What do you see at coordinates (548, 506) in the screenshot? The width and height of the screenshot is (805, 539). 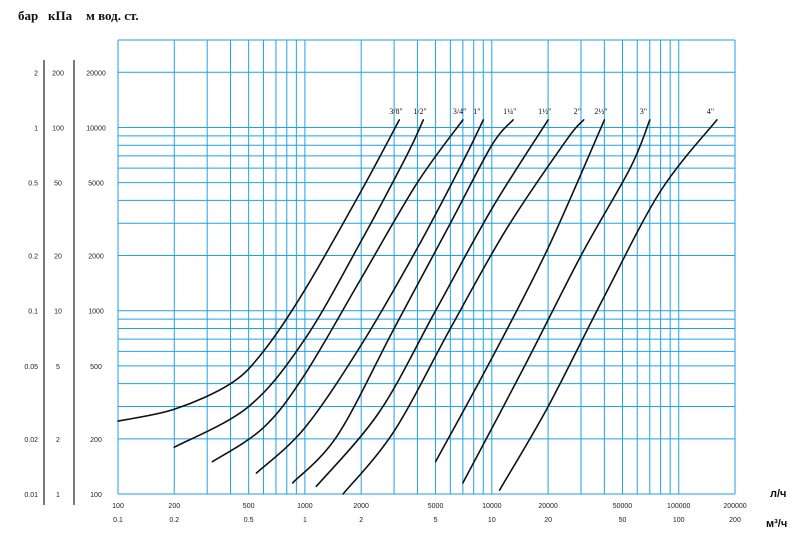 I see `x-tick-lph: 20000` at bounding box center [548, 506].